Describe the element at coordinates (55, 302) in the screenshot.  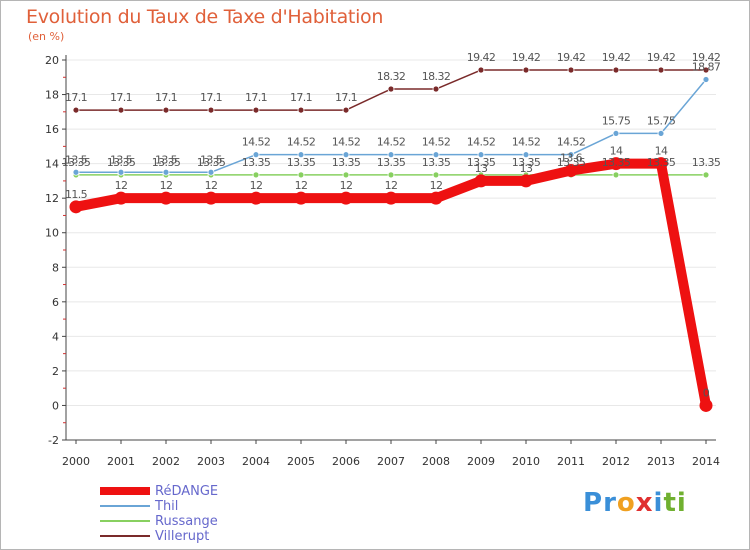
I see `y-tick-label: 6` at that location.